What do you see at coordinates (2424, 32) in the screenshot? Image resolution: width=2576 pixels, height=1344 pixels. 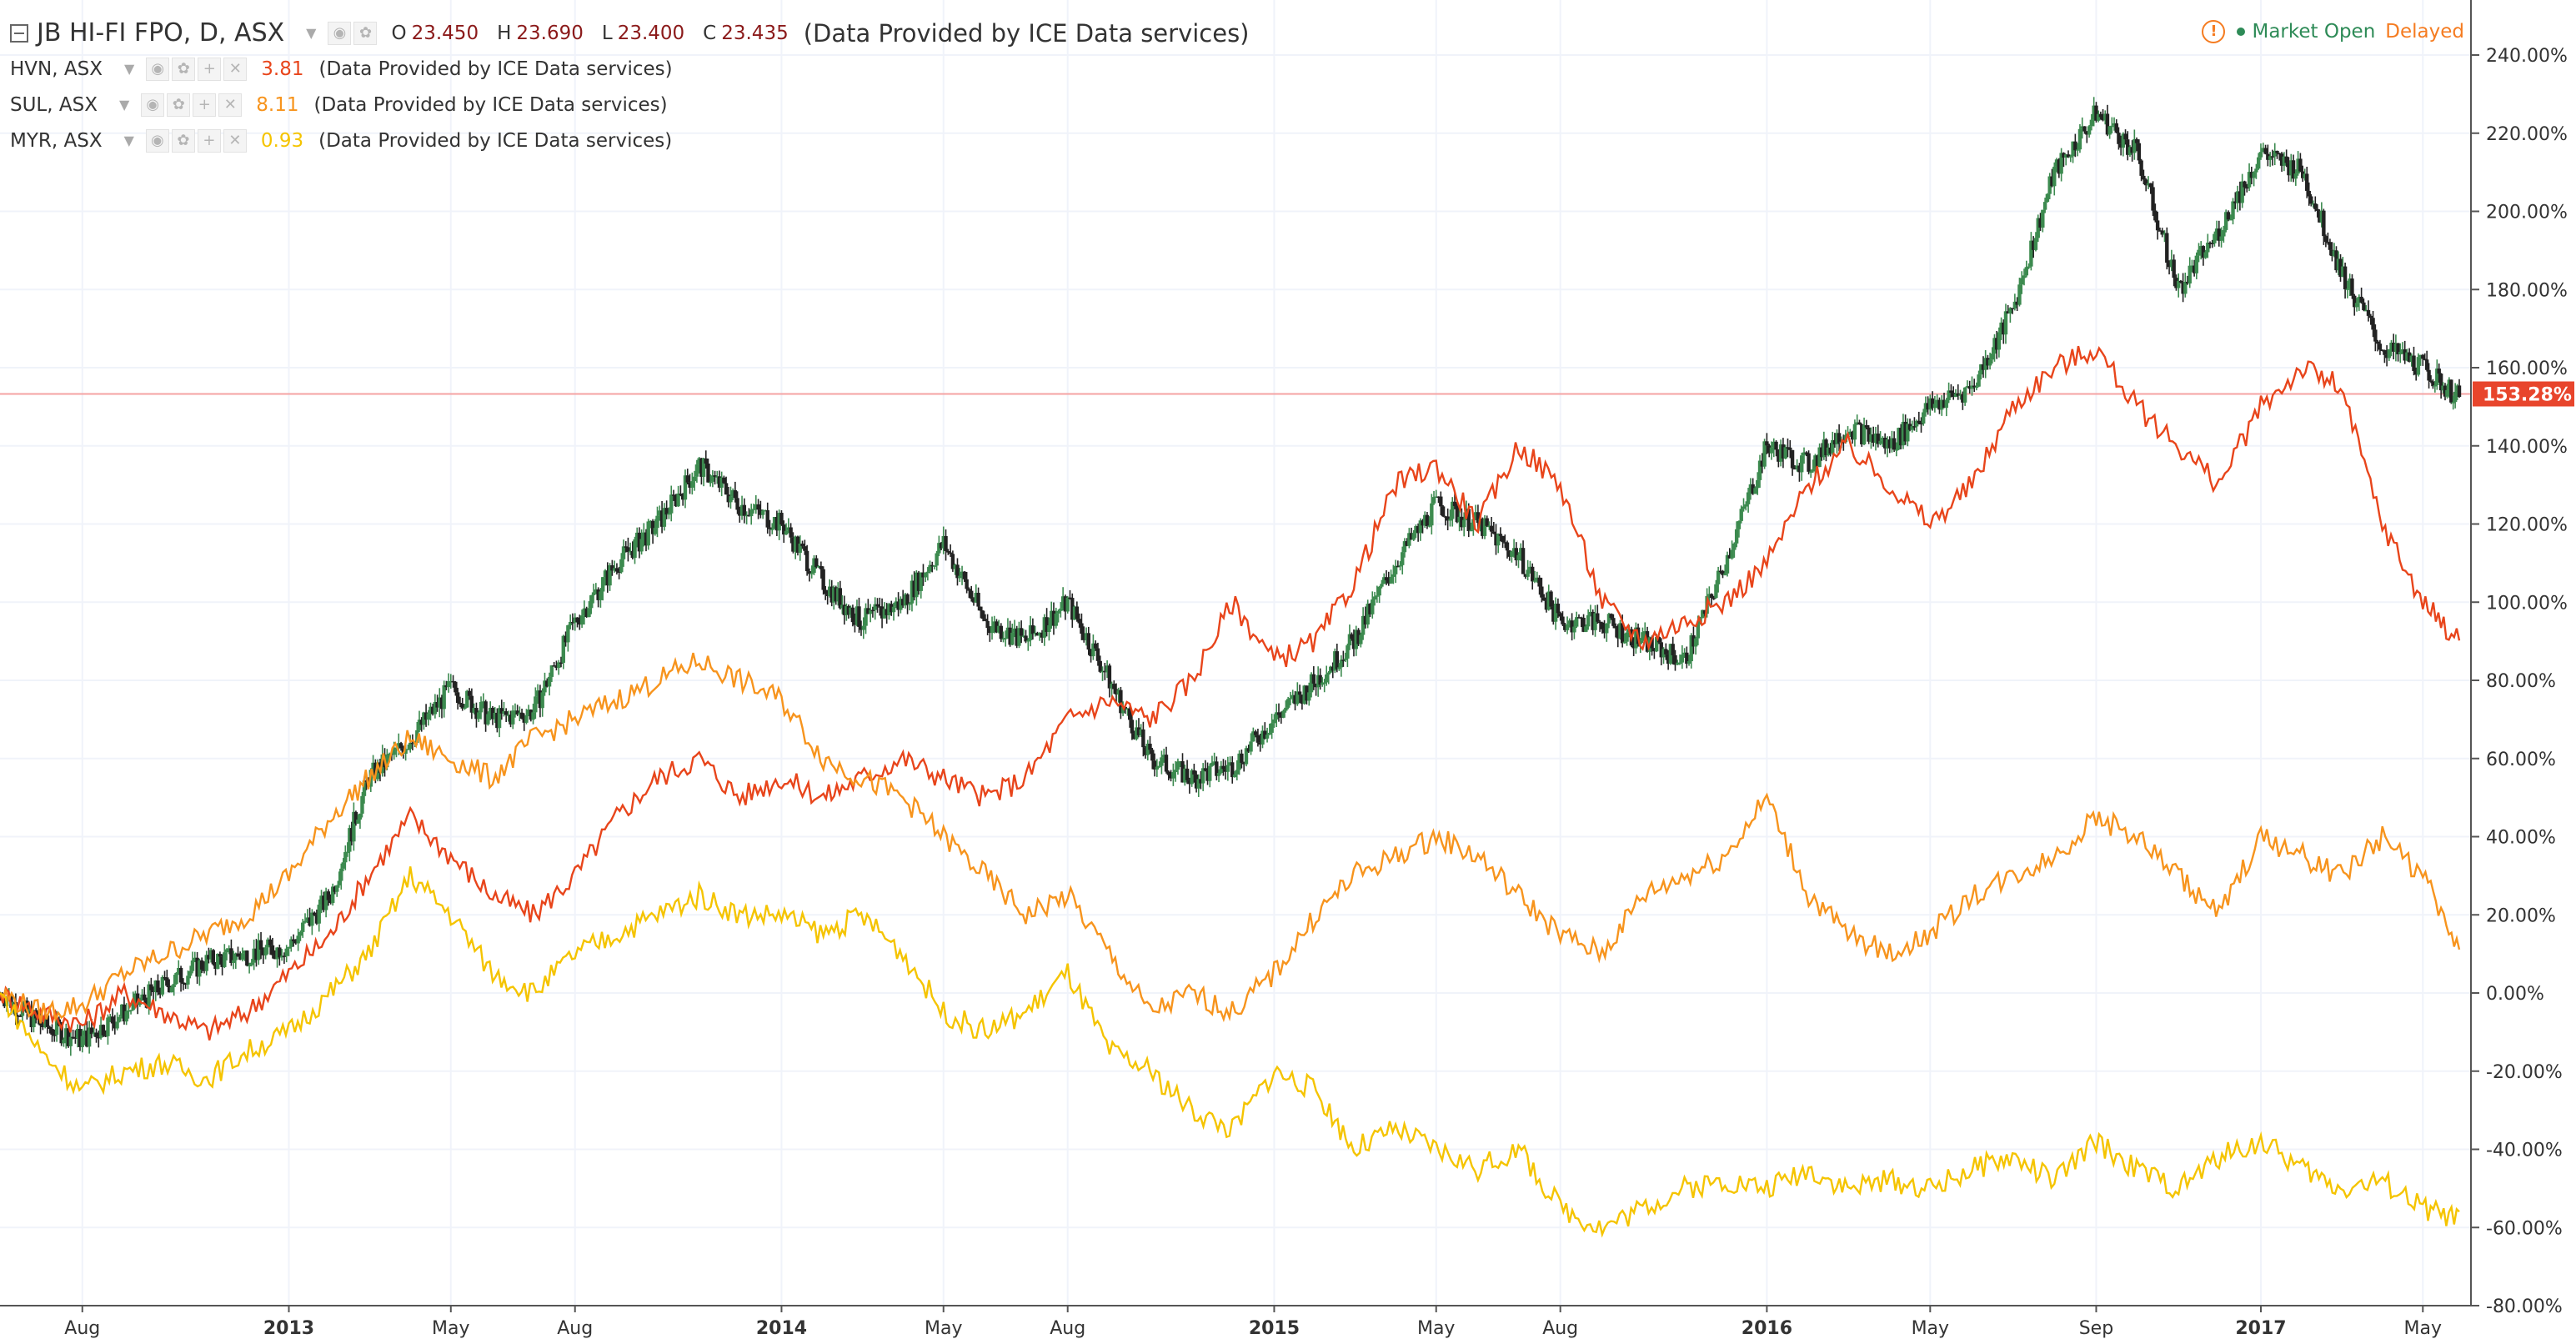 I see `delayed-label: Delayed` at bounding box center [2424, 32].